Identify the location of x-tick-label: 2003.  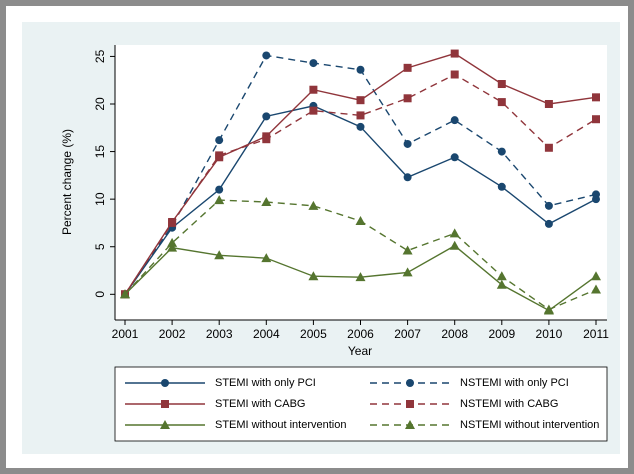
(219, 334).